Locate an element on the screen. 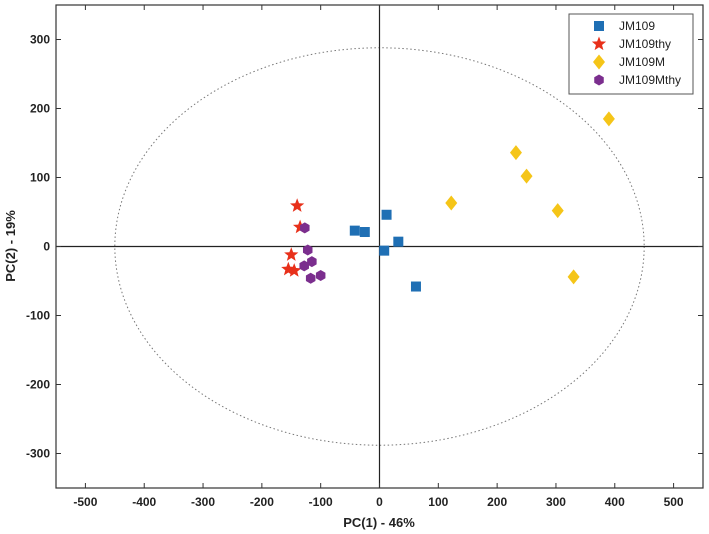 The width and height of the screenshot is (709, 534). y-tick-label: 300 is located at coordinates (40, 40).